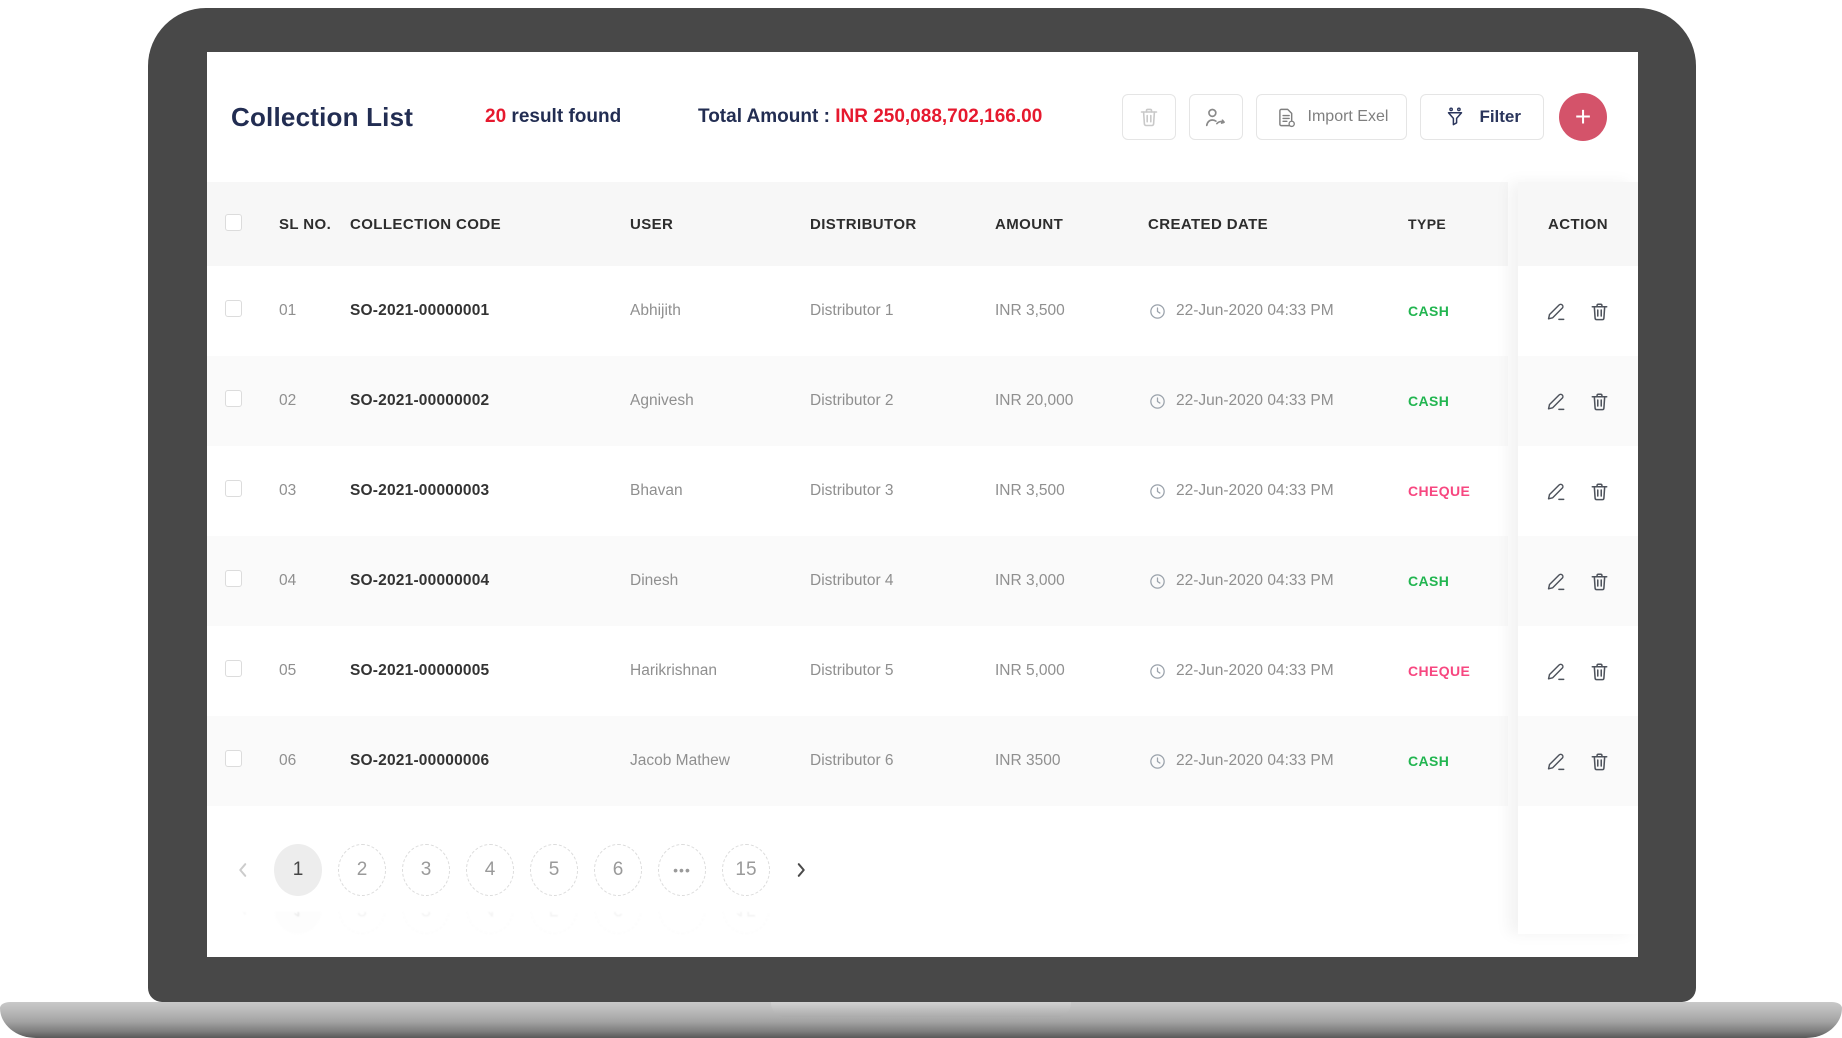  What do you see at coordinates (288, 760) in the screenshot?
I see `sl-cell: 06` at bounding box center [288, 760].